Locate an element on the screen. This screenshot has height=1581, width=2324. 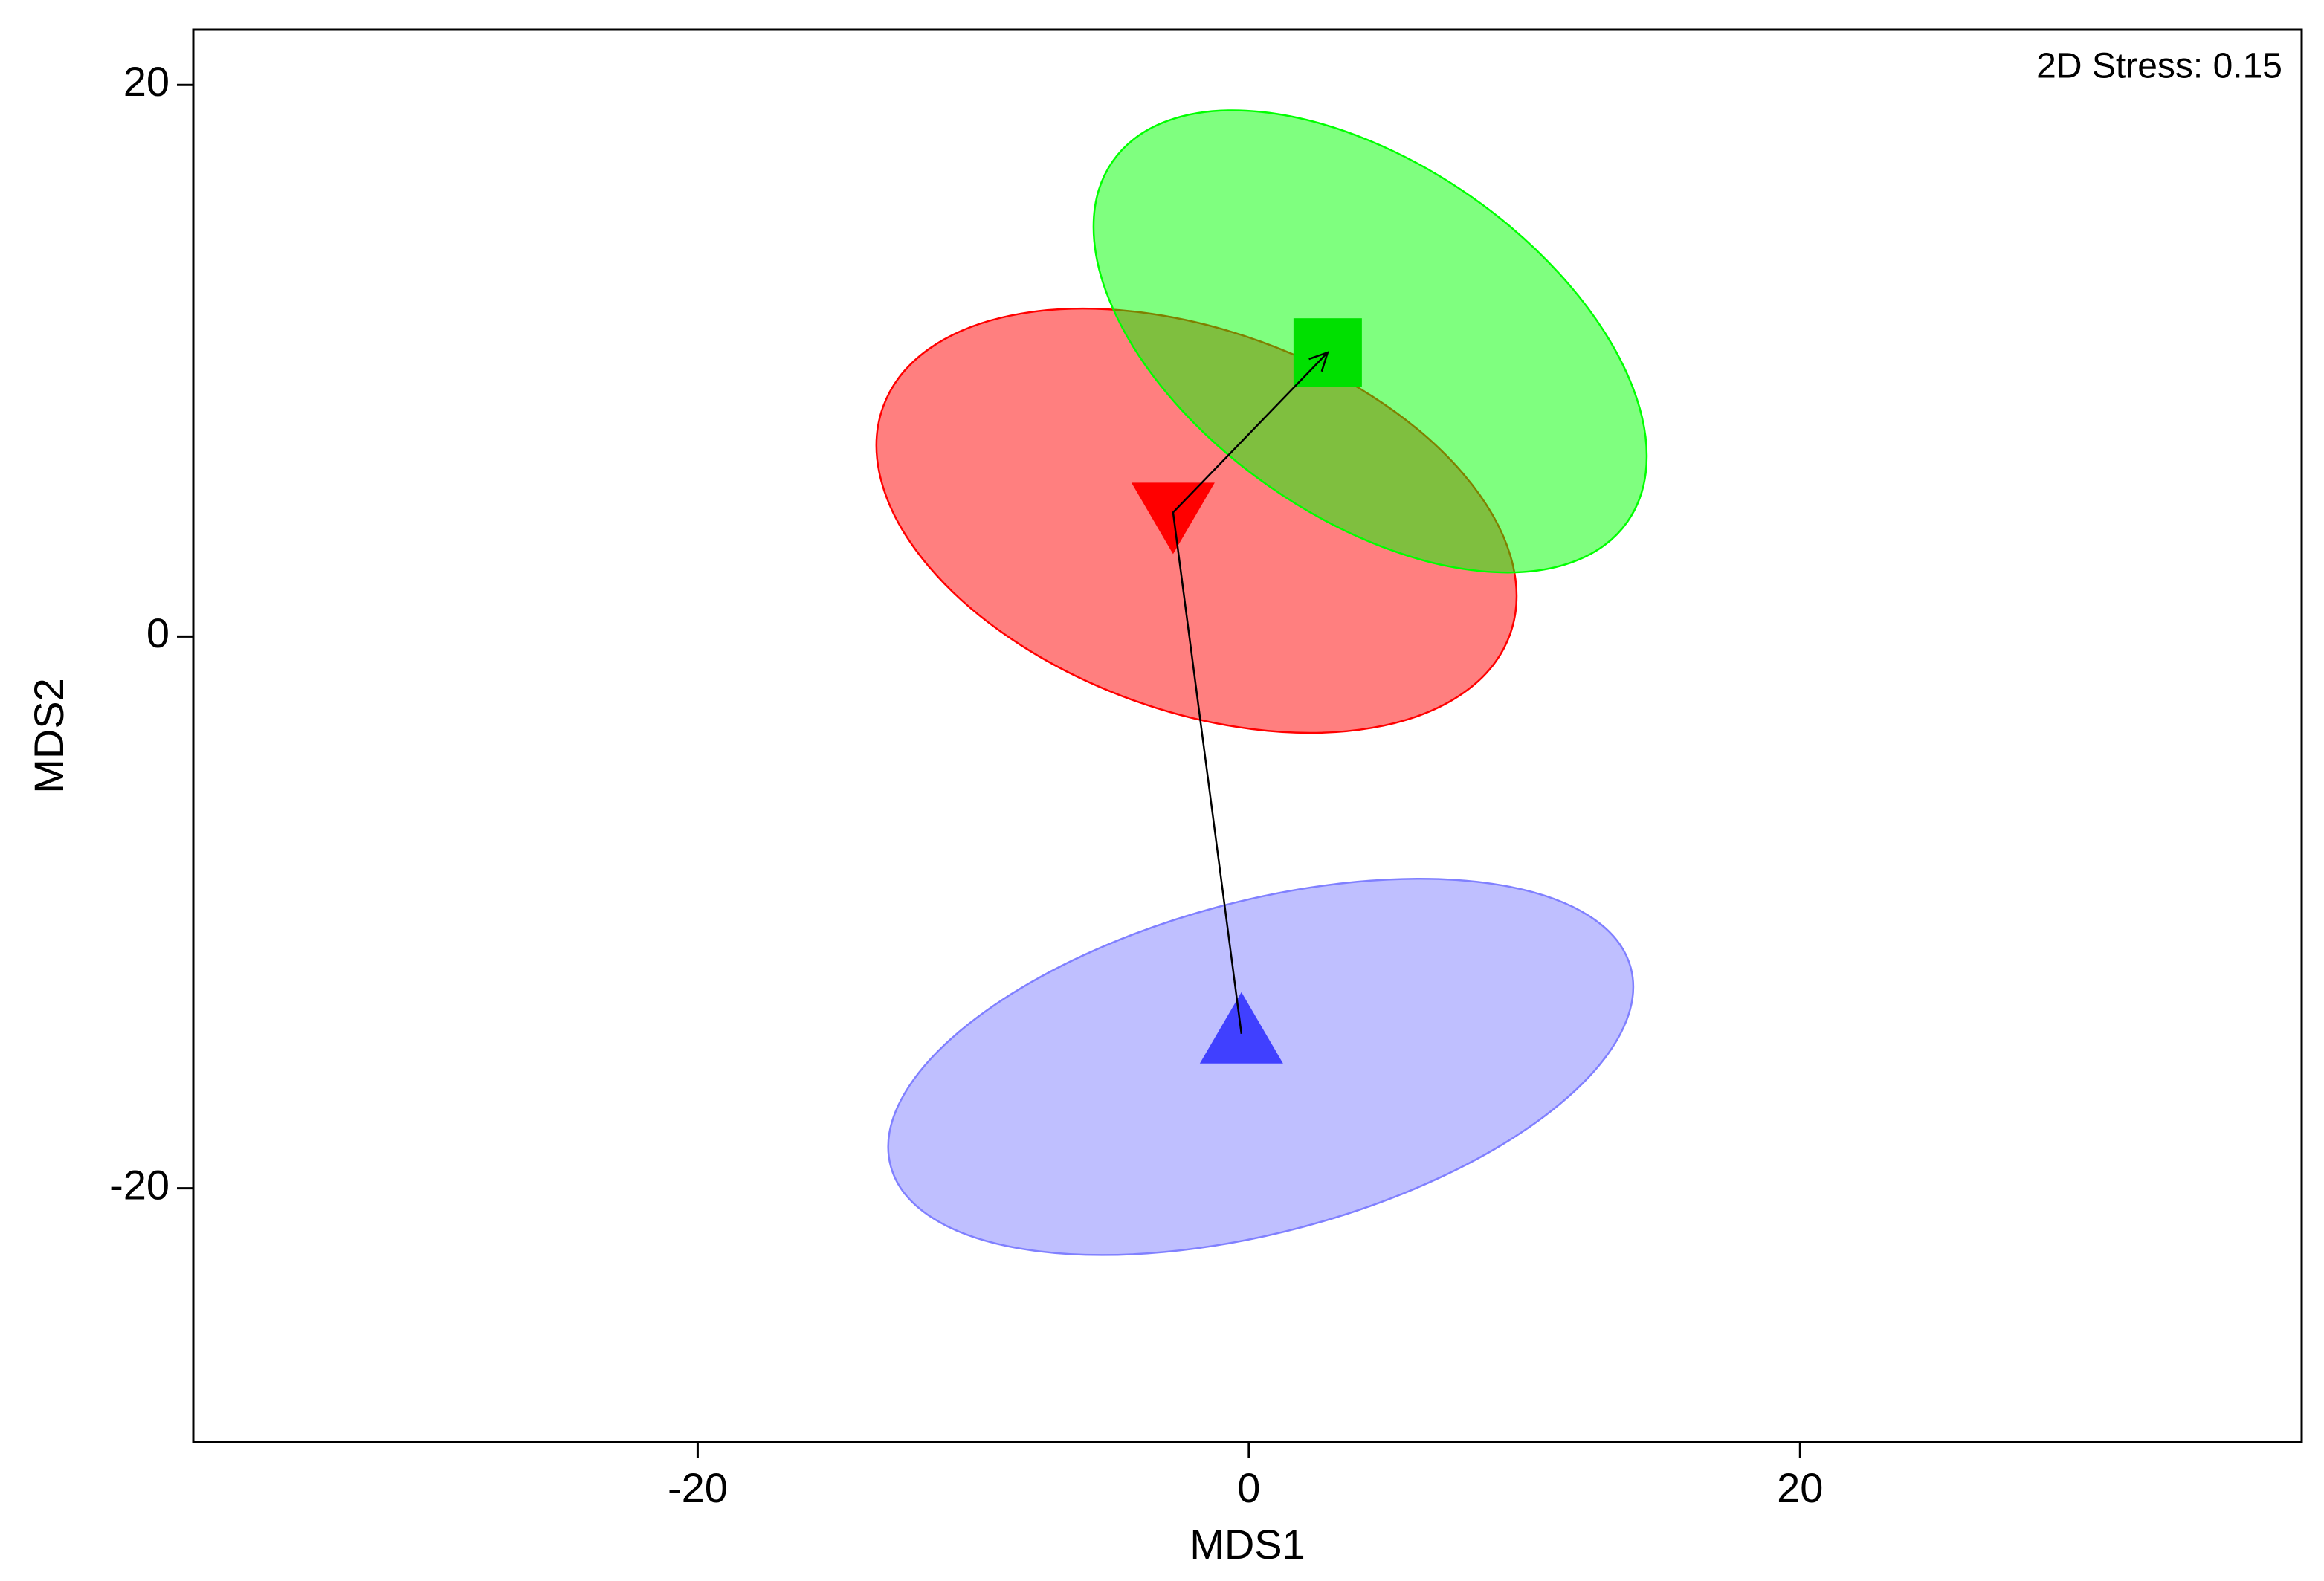
y-axis-label: MDS2 is located at coordinates (48, 736).